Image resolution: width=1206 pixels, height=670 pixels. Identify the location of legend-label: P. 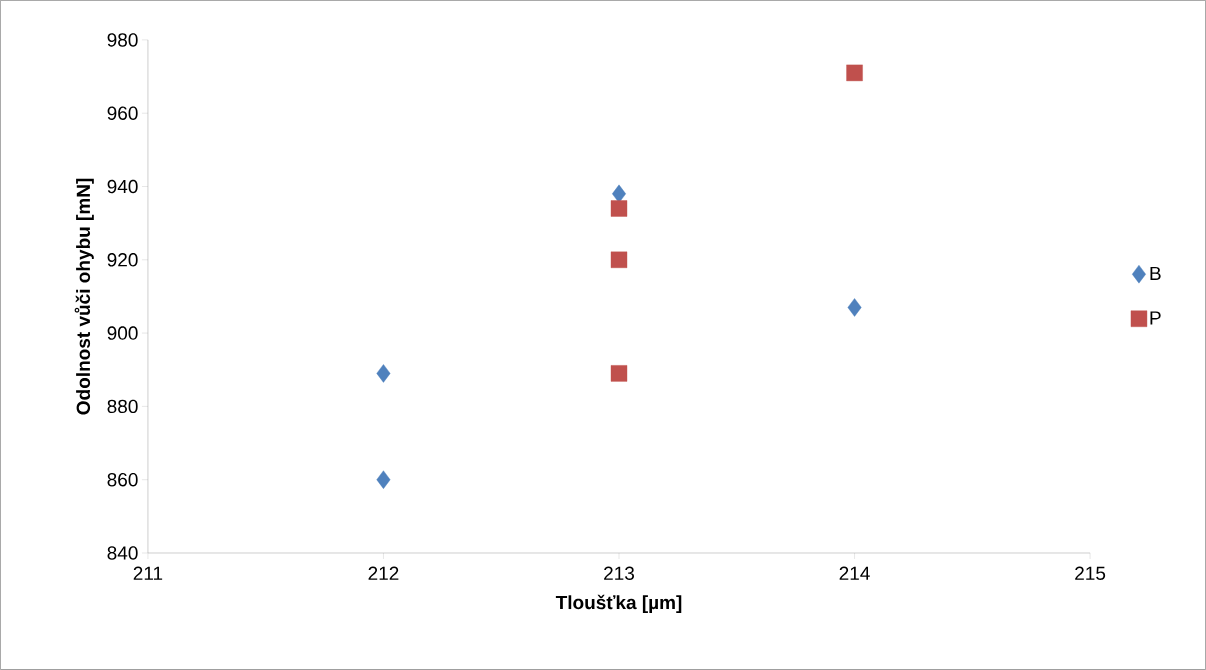
(1155, 318).